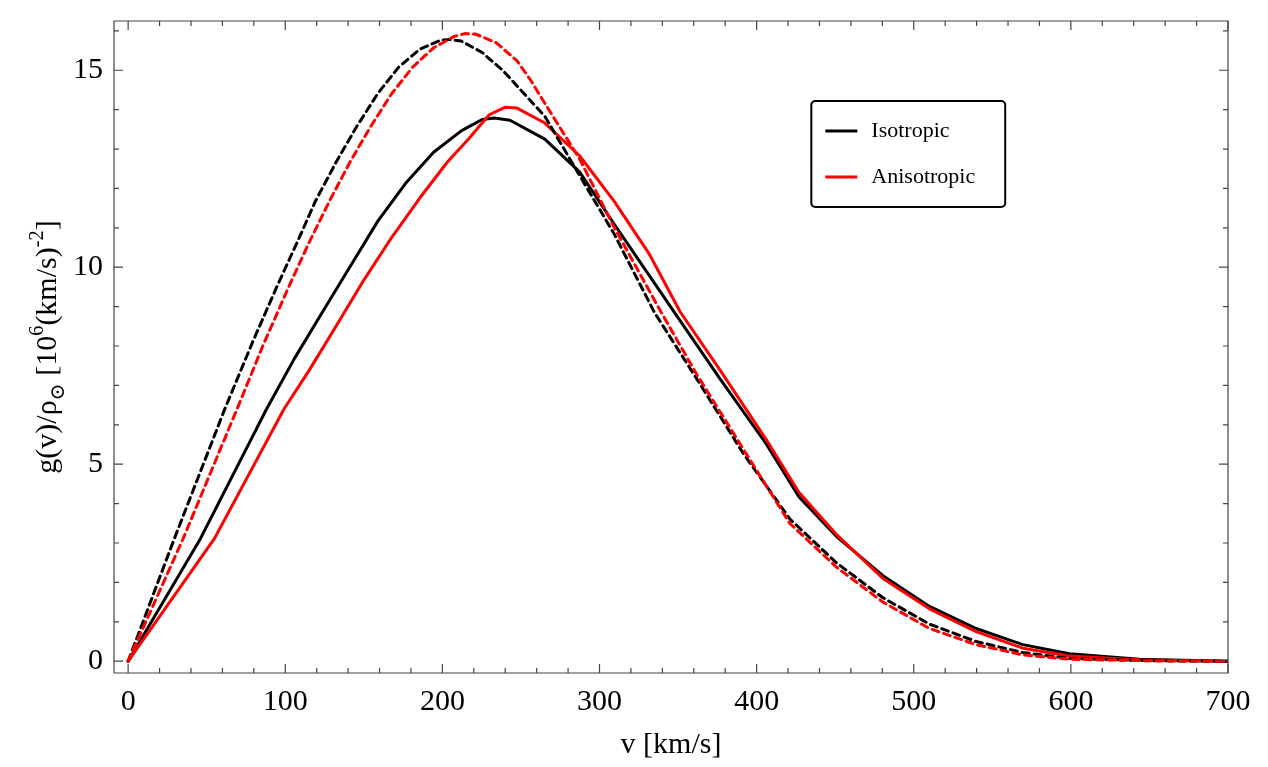  I want to click on x-tick-label: 600, so click(1071, 699).